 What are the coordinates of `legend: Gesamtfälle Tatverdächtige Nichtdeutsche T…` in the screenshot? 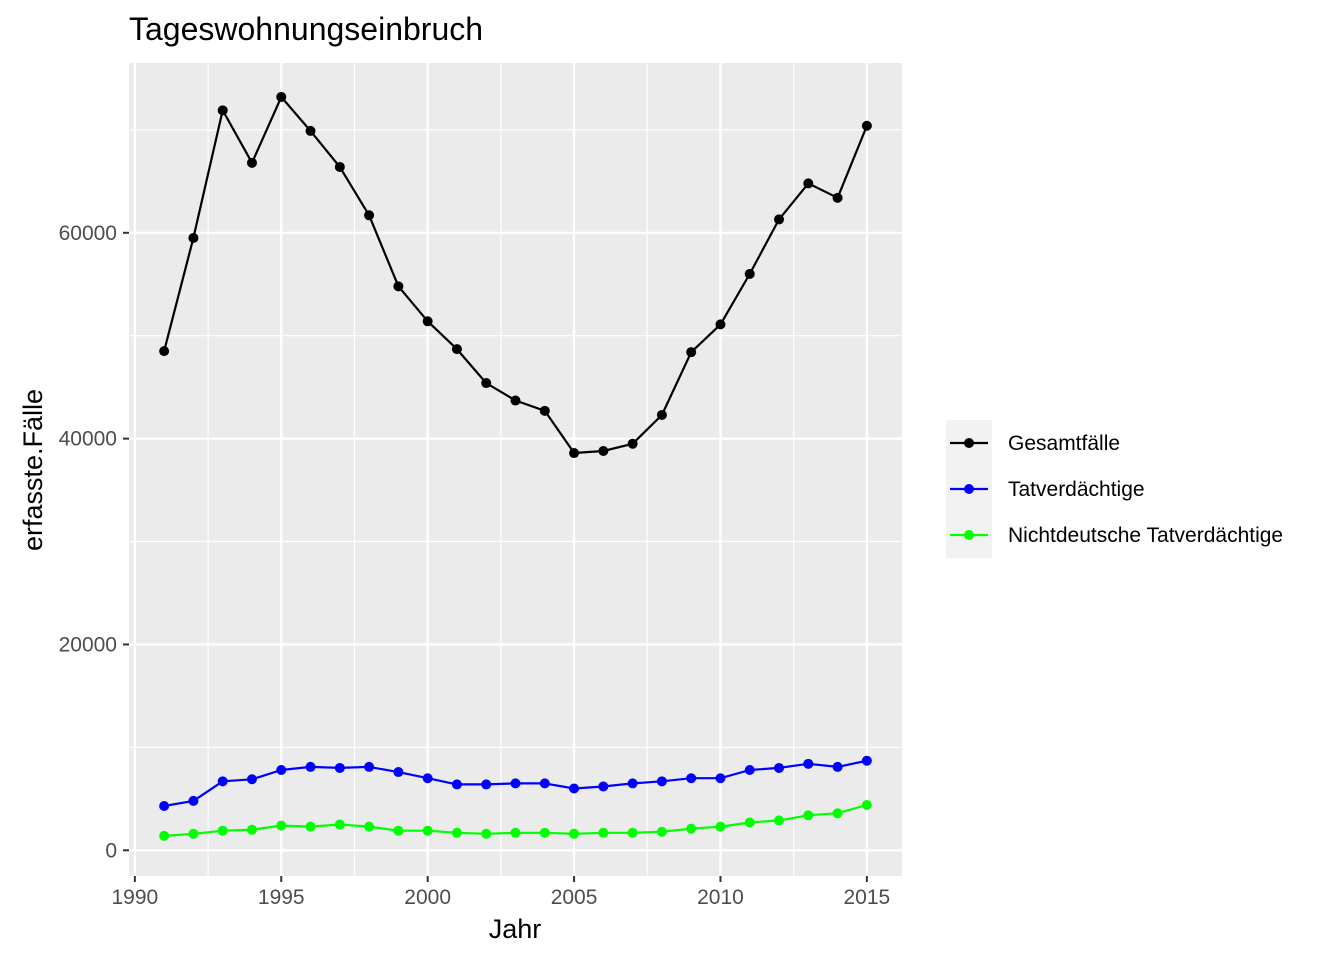 It's located at (1114, 489).